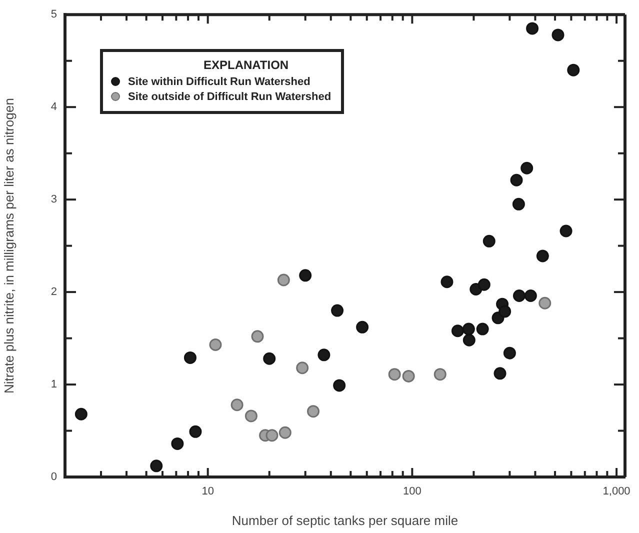  What do you see at coordinates (345, 520) in the screenshot?
I see `x-axis-title: Number of septic tanks per square mile` at bounding box center [345, 520].